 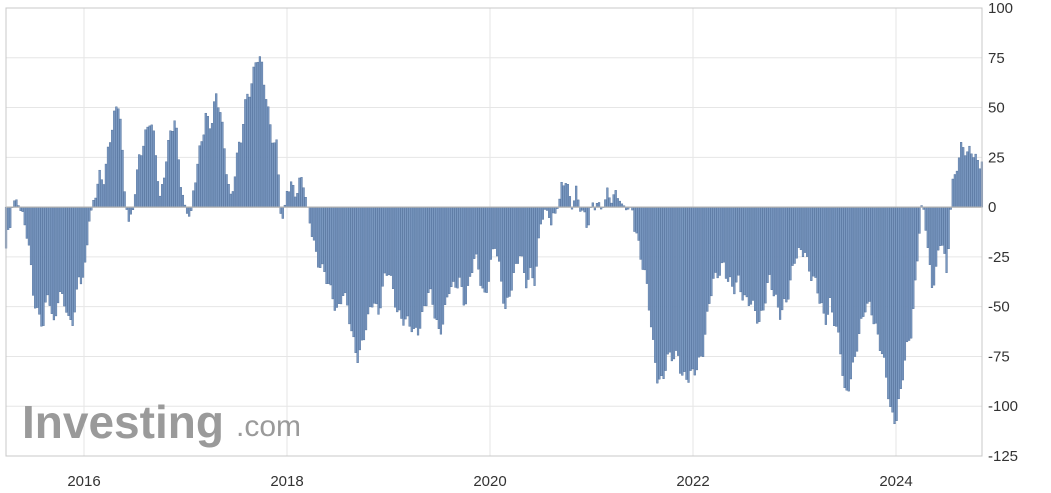 I want to click on x-tick-label: 2016, so click(x=83, y=481).